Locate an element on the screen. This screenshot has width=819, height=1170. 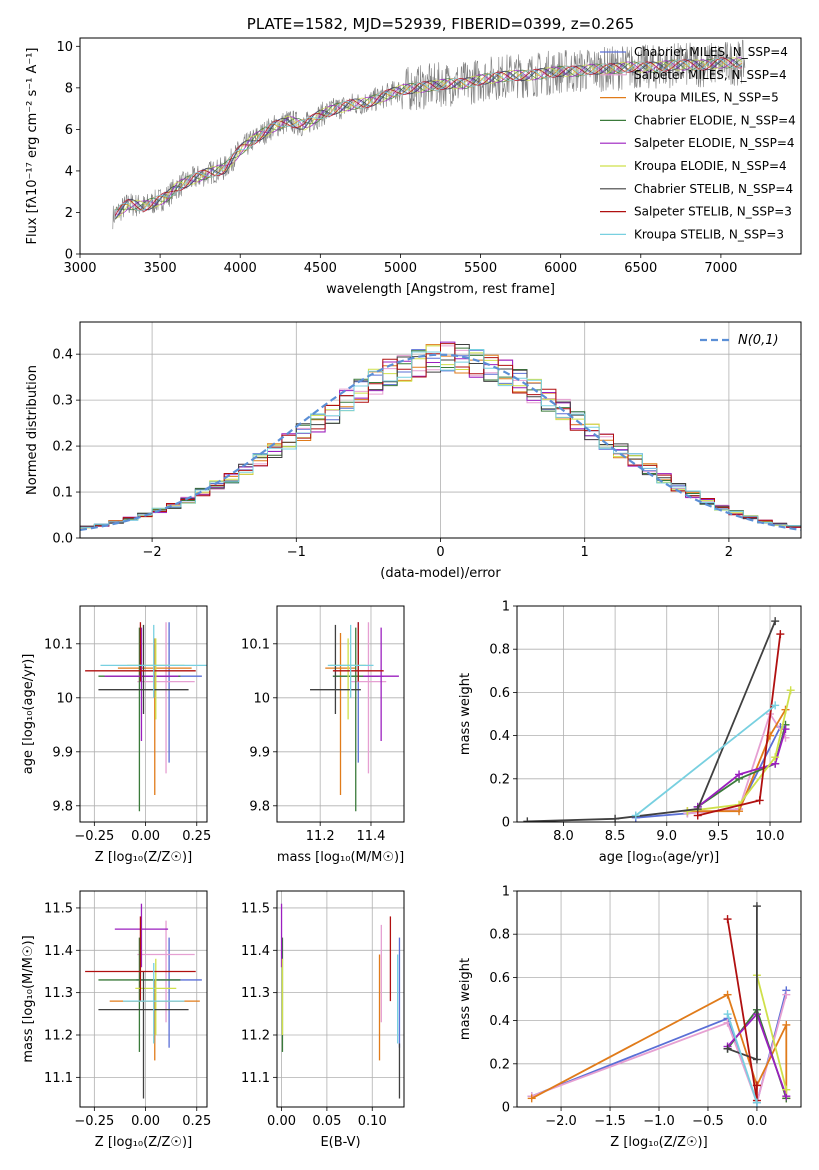
x-axis-label: age [log₁₀(age/yr)] is located at coordinates (659, 857).